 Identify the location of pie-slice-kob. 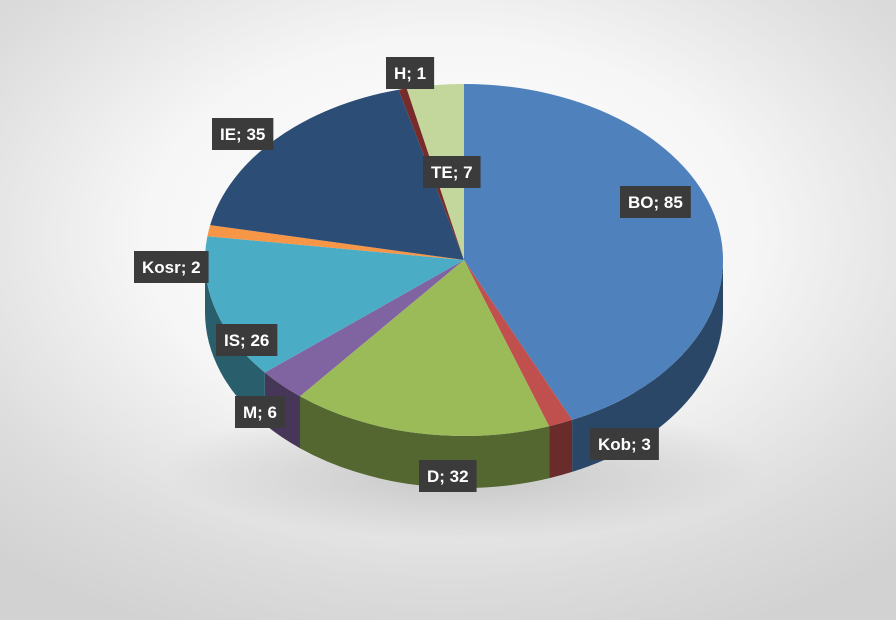
(518, 343).